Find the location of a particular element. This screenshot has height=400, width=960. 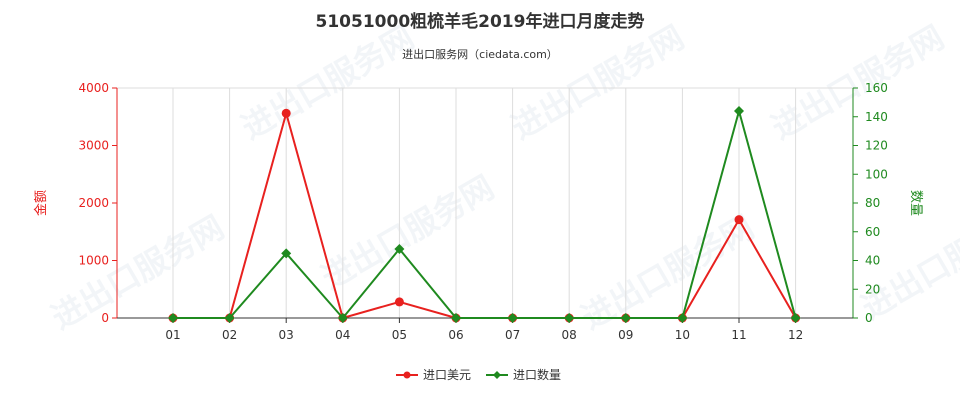

x-tick-label: 04 is located at coordinates (342, 335).